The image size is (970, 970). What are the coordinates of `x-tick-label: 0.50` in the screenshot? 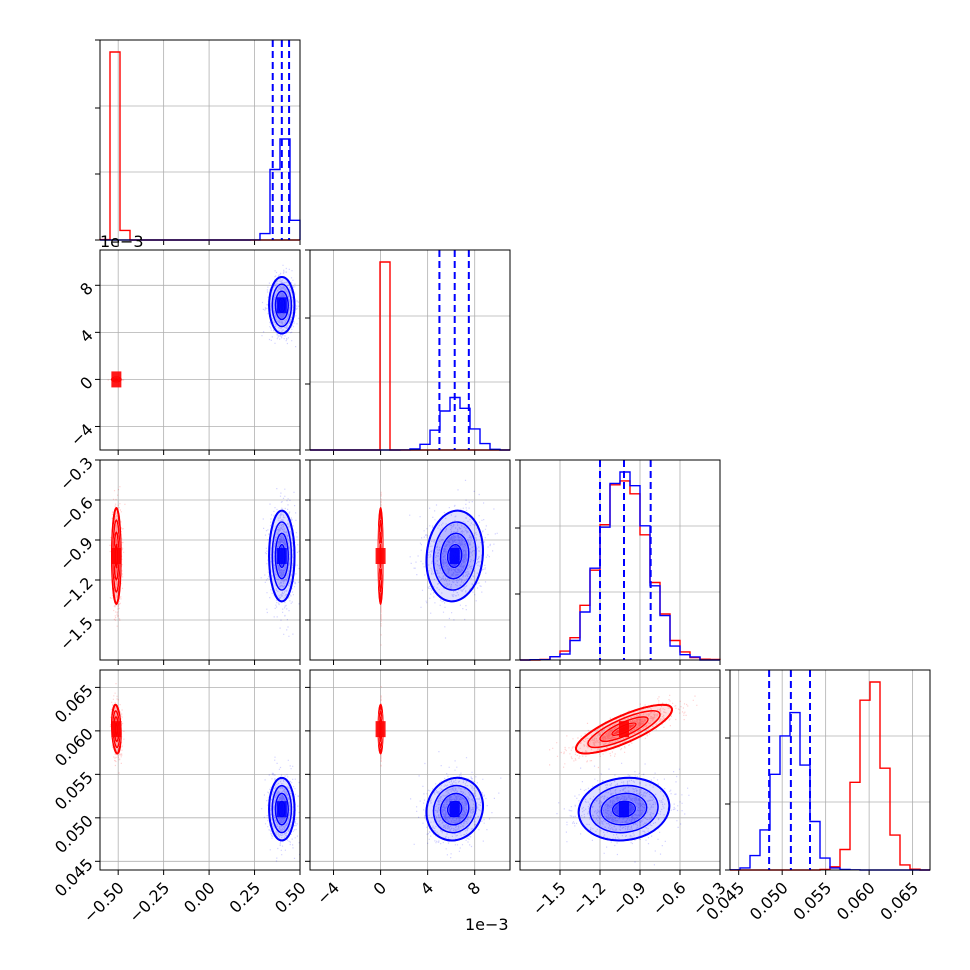 It's located at (290, 897).